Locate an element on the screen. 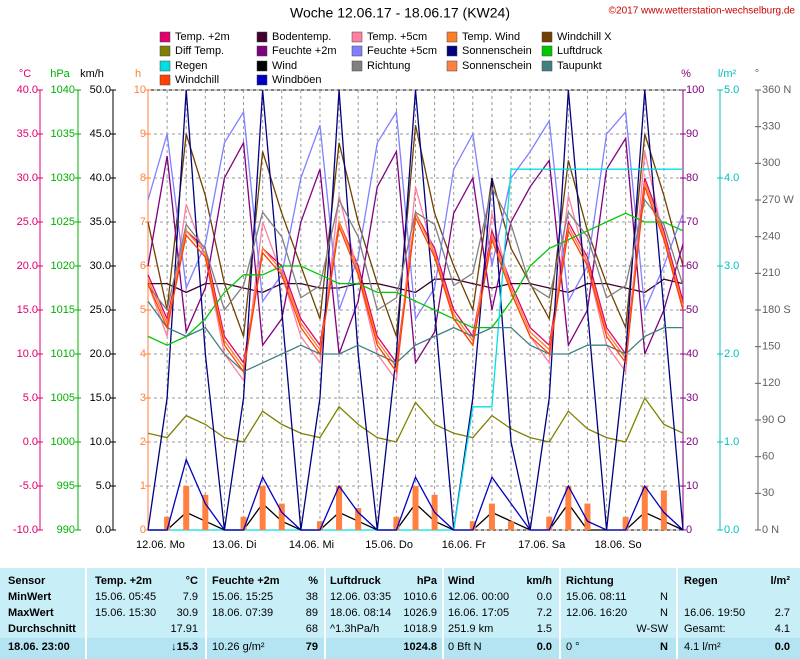 The image size is (800, 659). table-cell: 79 is located at coordinates (312, 647).